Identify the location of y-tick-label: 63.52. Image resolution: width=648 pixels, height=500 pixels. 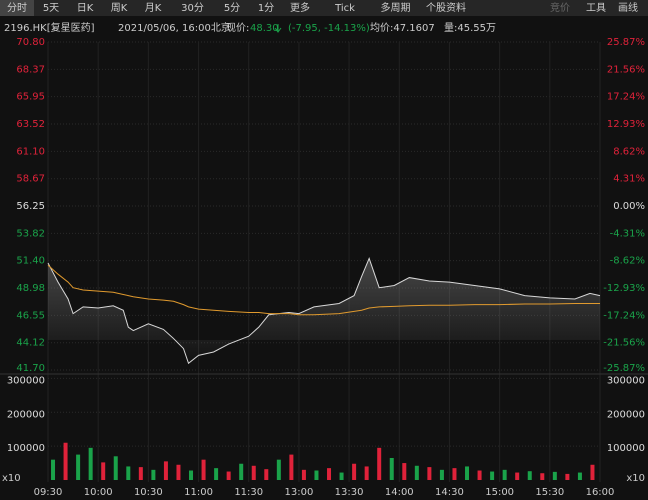
(30, 124).